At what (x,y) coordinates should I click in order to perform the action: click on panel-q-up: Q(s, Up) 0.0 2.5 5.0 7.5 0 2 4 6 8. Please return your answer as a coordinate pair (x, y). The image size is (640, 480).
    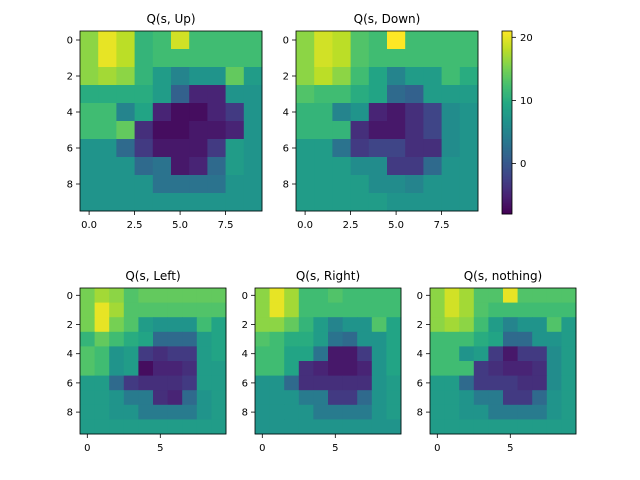
    Looking at the image, I should click on (165, 121).